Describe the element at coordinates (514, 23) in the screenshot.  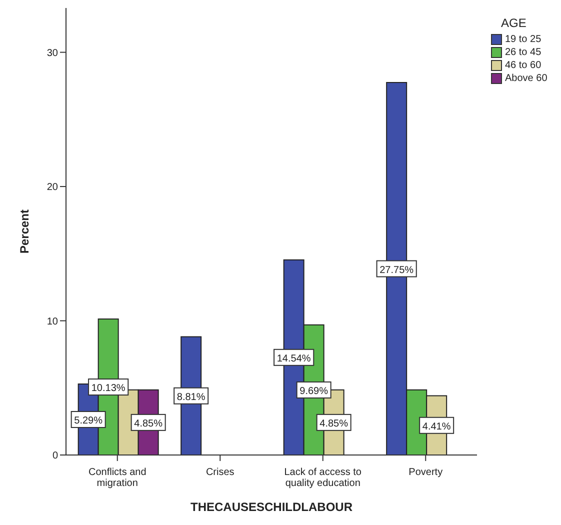
I see `legend-title: AGE` at that location.